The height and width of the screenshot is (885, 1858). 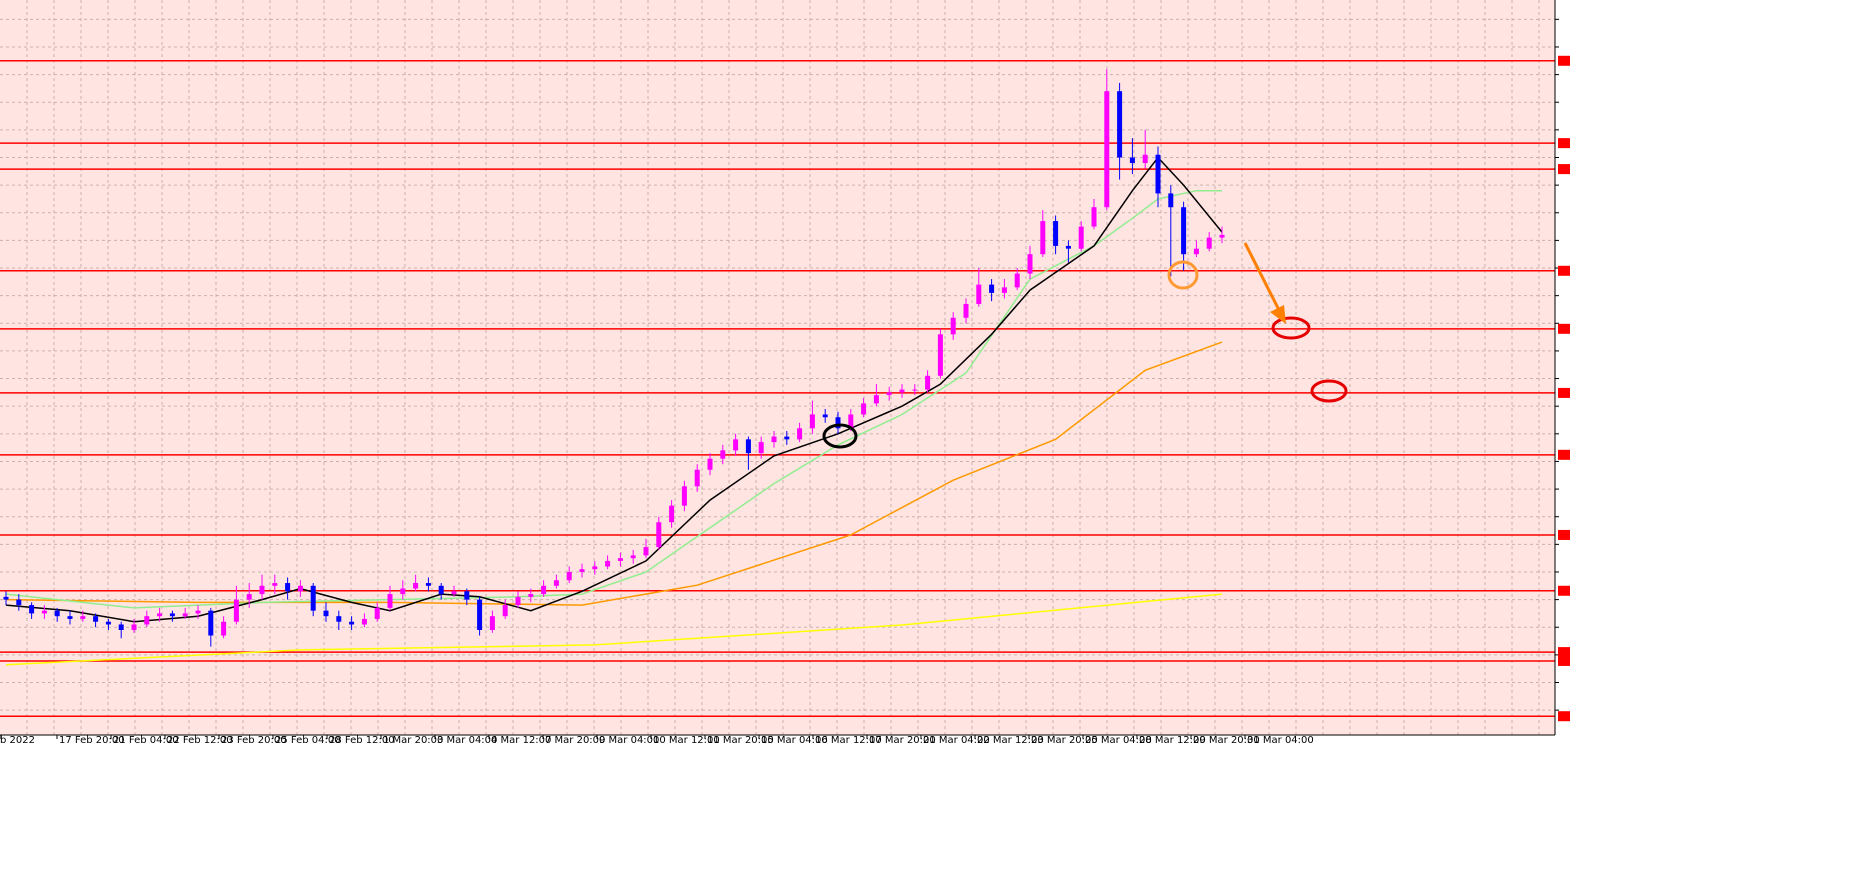 I want to click on x-tick-label: 22 Feb 12:00, so click(x=200, y=740).